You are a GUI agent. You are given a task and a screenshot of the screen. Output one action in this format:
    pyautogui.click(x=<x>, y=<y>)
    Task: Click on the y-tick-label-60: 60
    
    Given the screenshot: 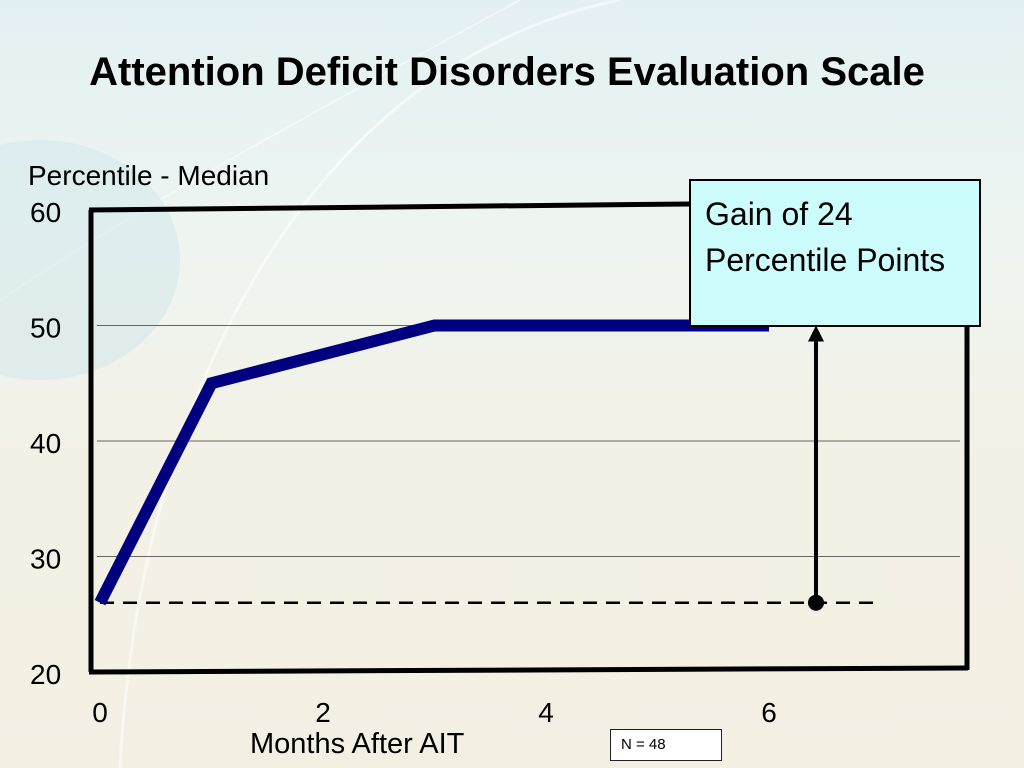 What is the action you would take?
    pyautogui.click(x=45, y=212)
    